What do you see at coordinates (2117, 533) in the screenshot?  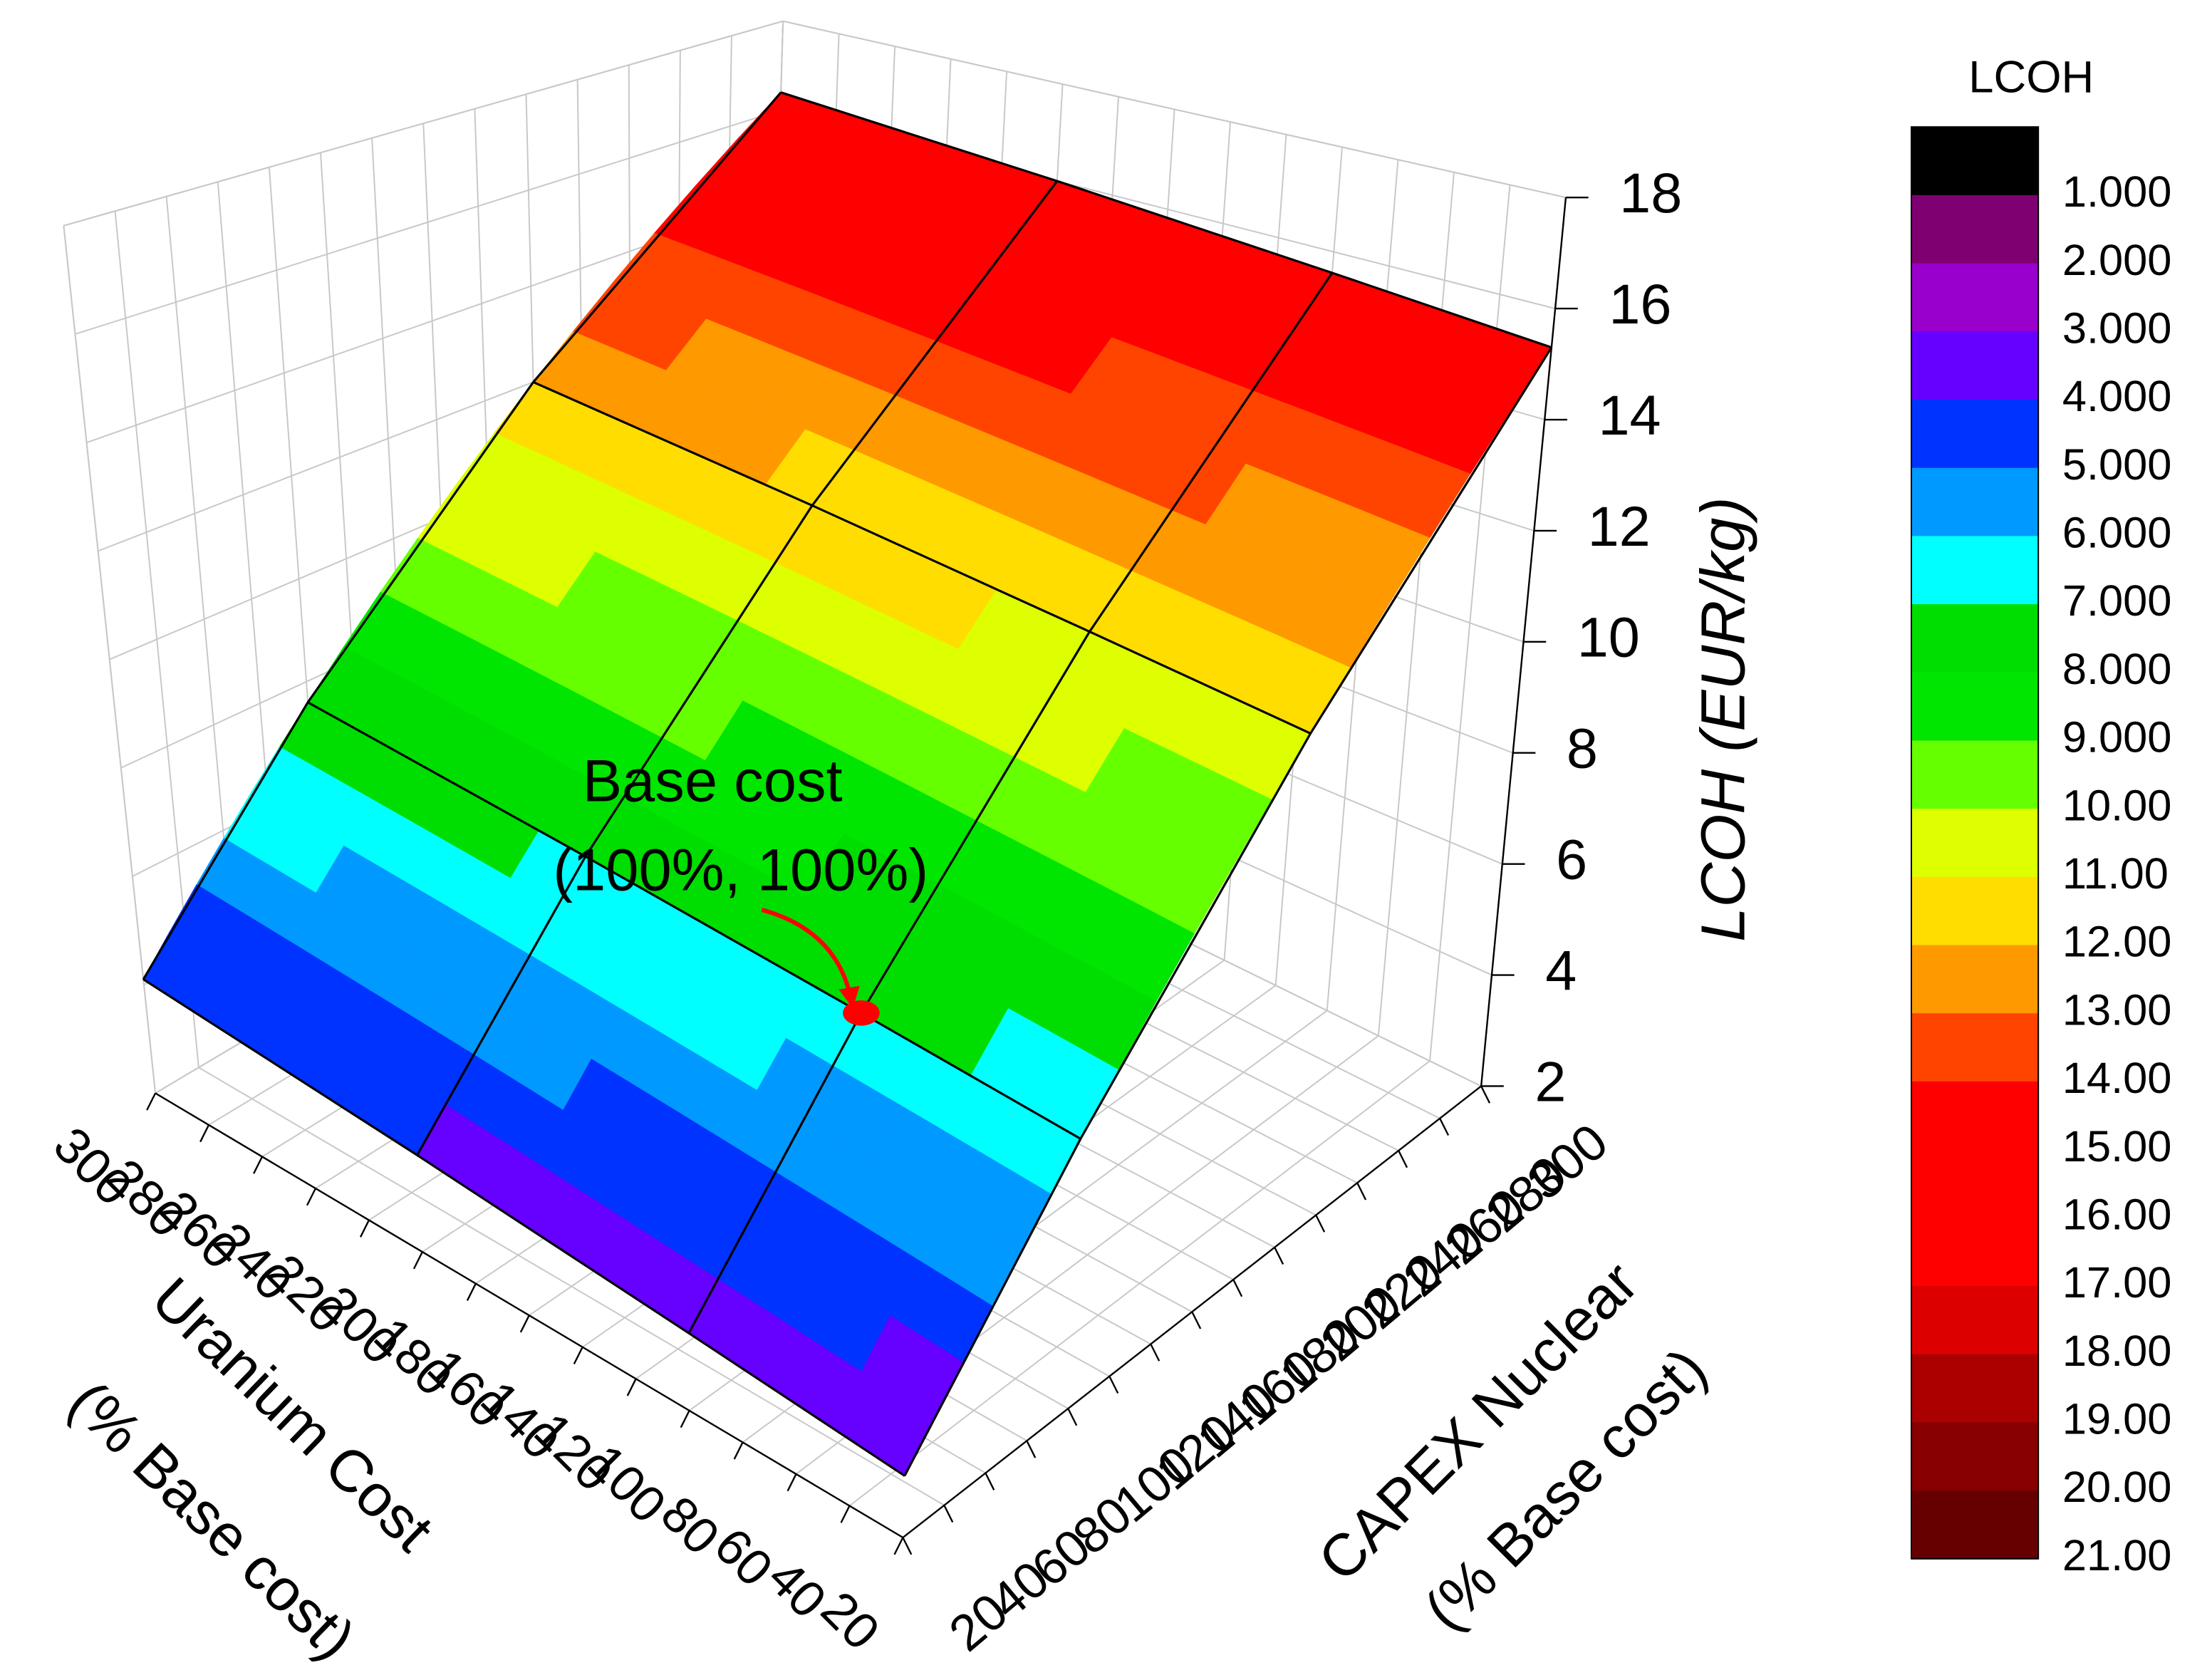 I see `colorbar-label: 6.000` at bounding box center [2117, 533].